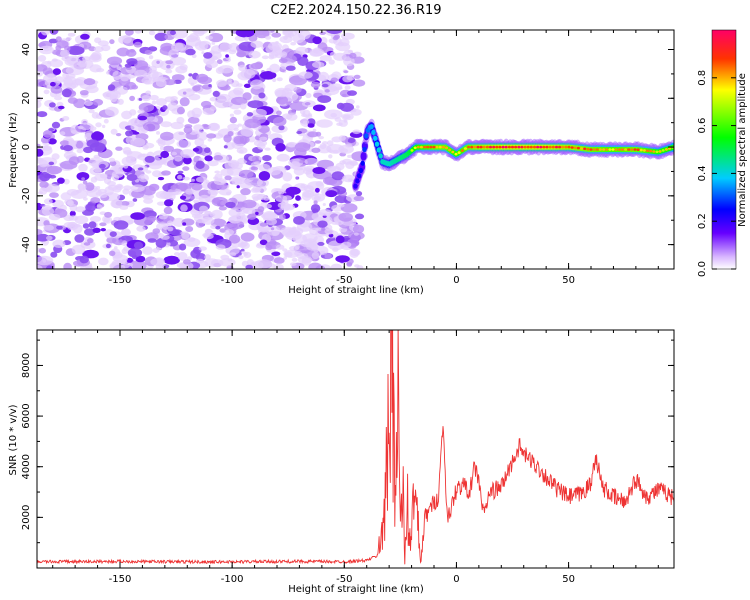 This screenshot has width=750, height=600. I want to click on snr-y-tick-label: 4000, so click(26, 466).